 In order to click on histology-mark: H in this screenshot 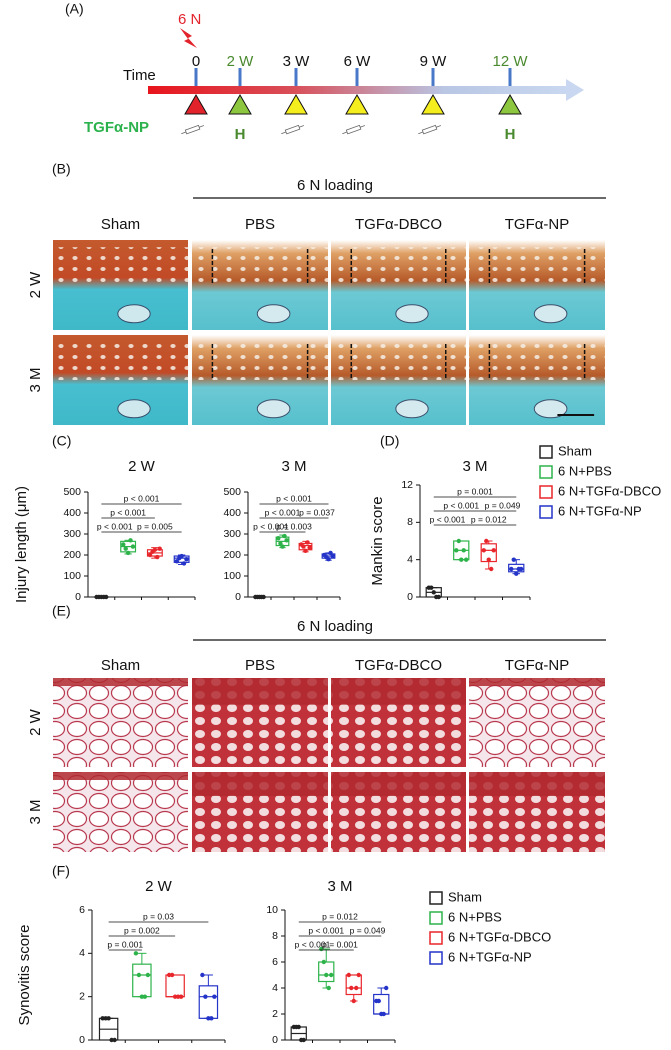, I will do `click(510, 134)`.